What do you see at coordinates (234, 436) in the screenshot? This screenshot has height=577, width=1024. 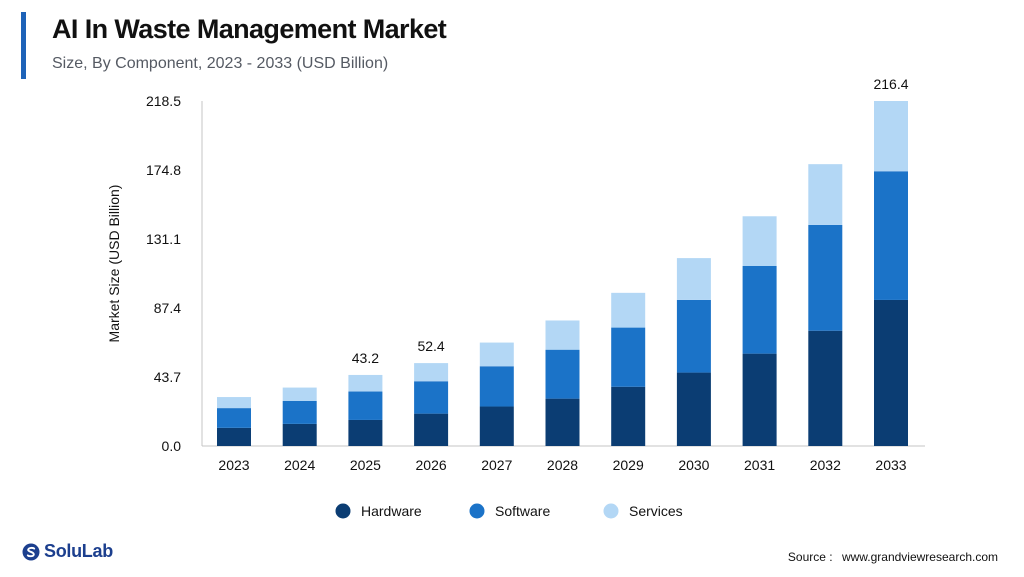 I see `bar-hardware-2023` at bounding box center [234, 436].